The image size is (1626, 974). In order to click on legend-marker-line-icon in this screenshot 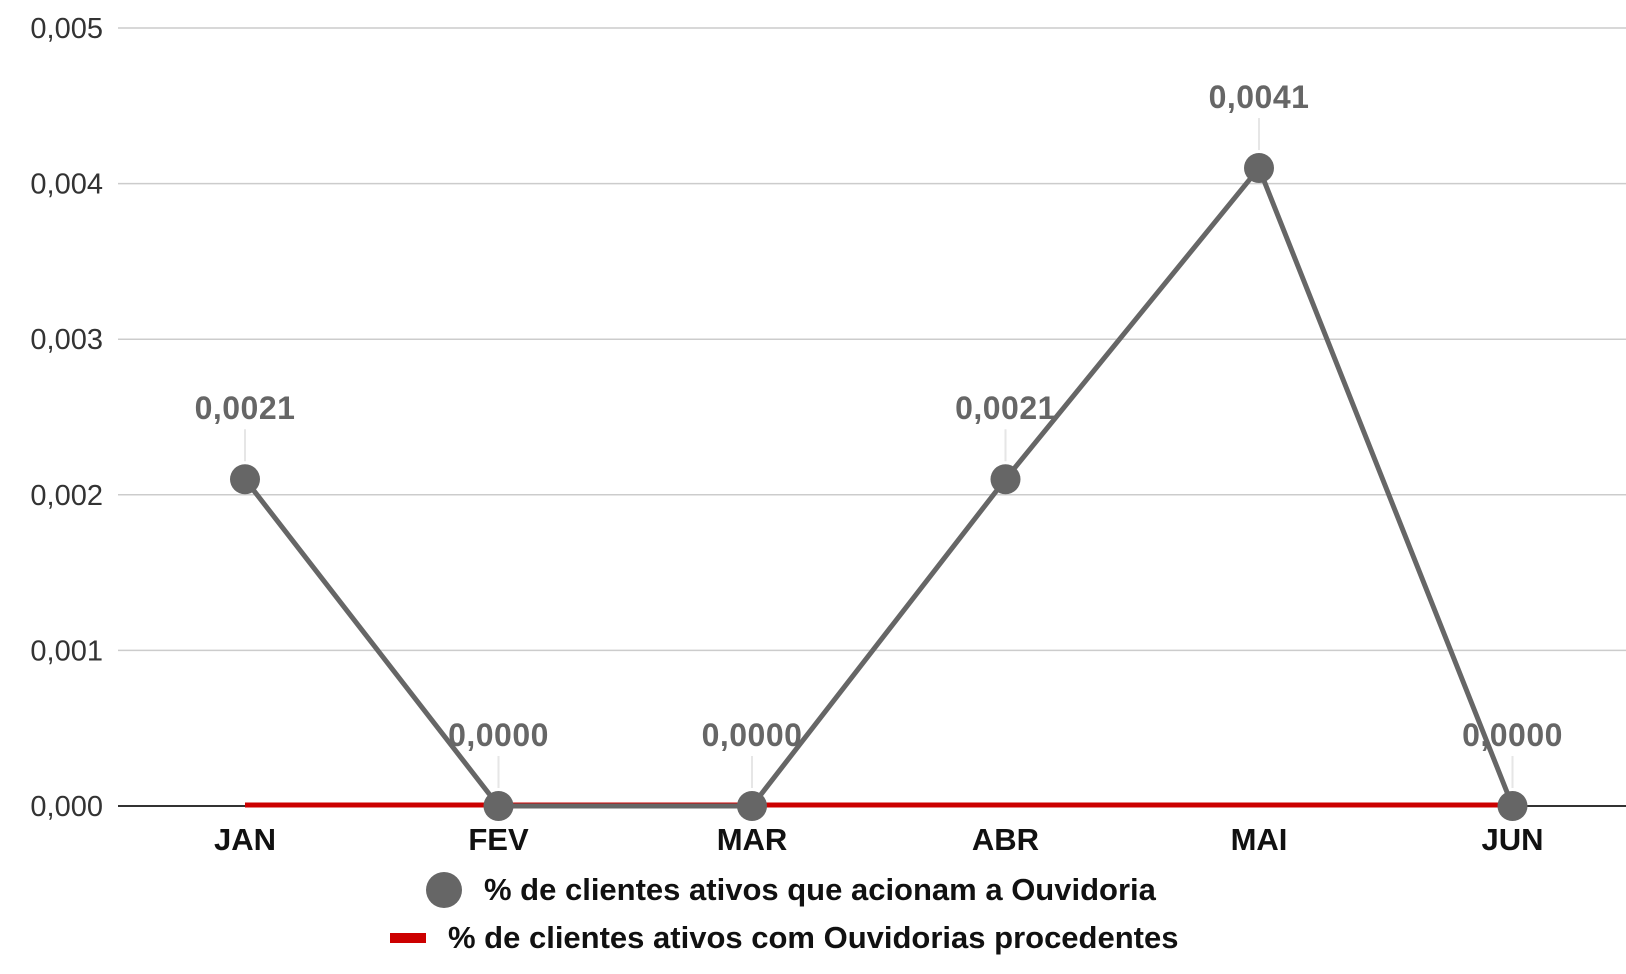, I will do `click(408, 938)`.